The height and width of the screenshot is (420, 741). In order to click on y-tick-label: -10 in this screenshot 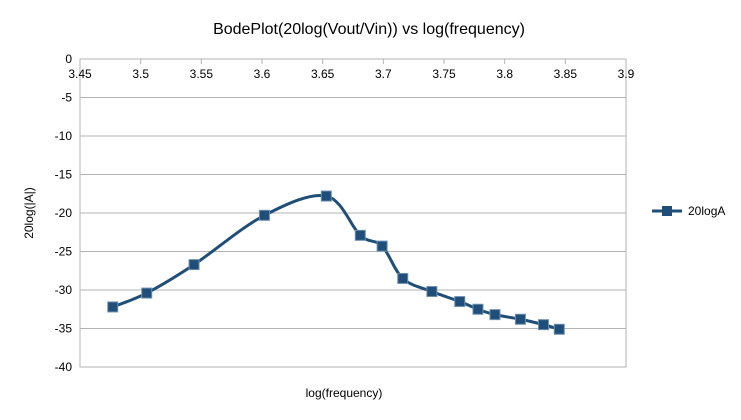, I will do `click(64, 136)`.